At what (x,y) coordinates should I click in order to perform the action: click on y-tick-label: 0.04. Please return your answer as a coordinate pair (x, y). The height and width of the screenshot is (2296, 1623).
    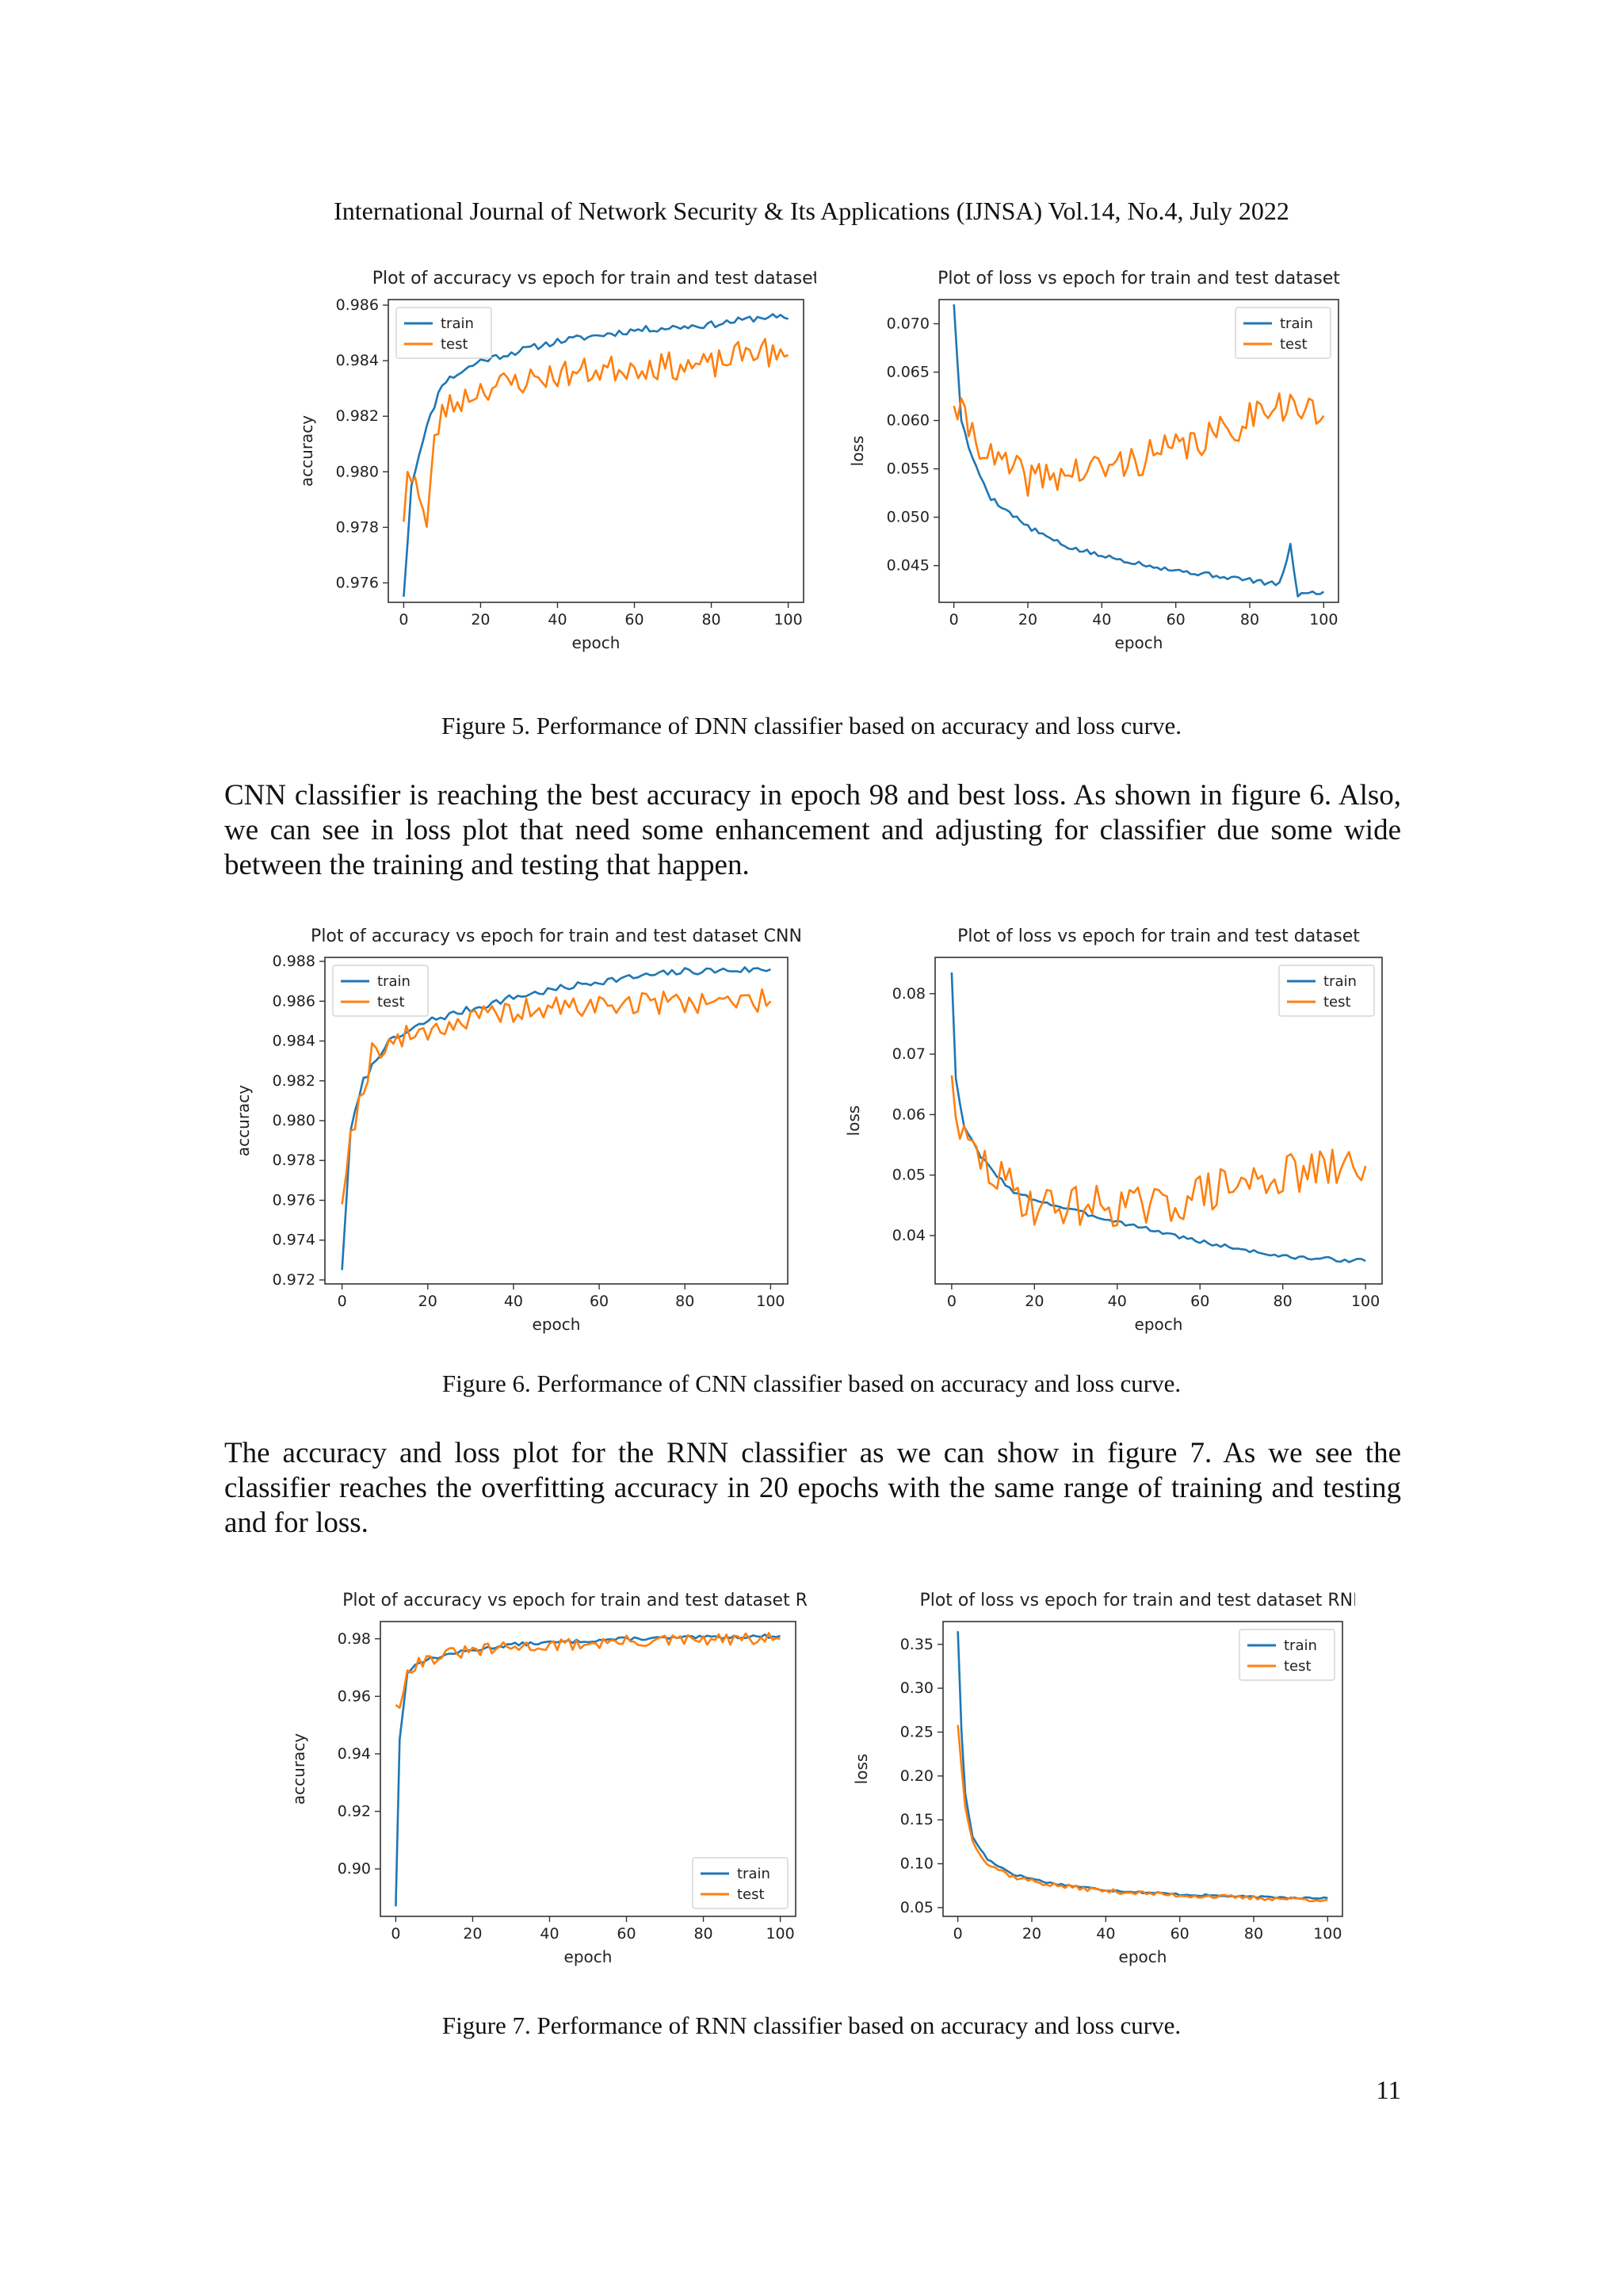
    Looking at the image, I should click on (909, 1235).